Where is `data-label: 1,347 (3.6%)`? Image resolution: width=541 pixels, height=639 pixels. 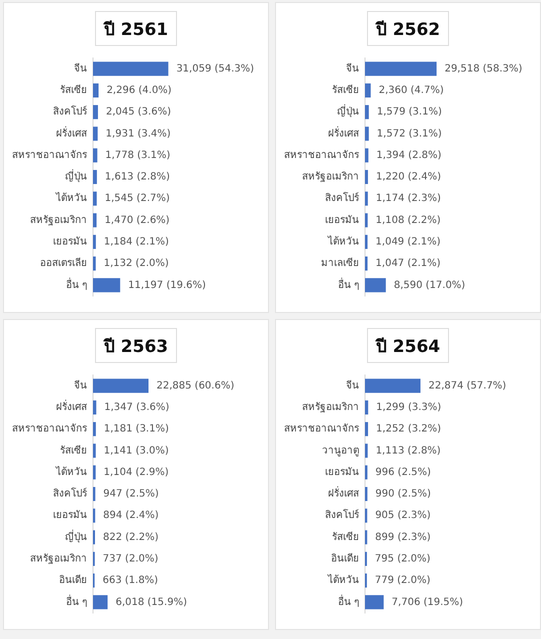 data-label: 1,347 (3.6%) is located at coordinates (137, 408).